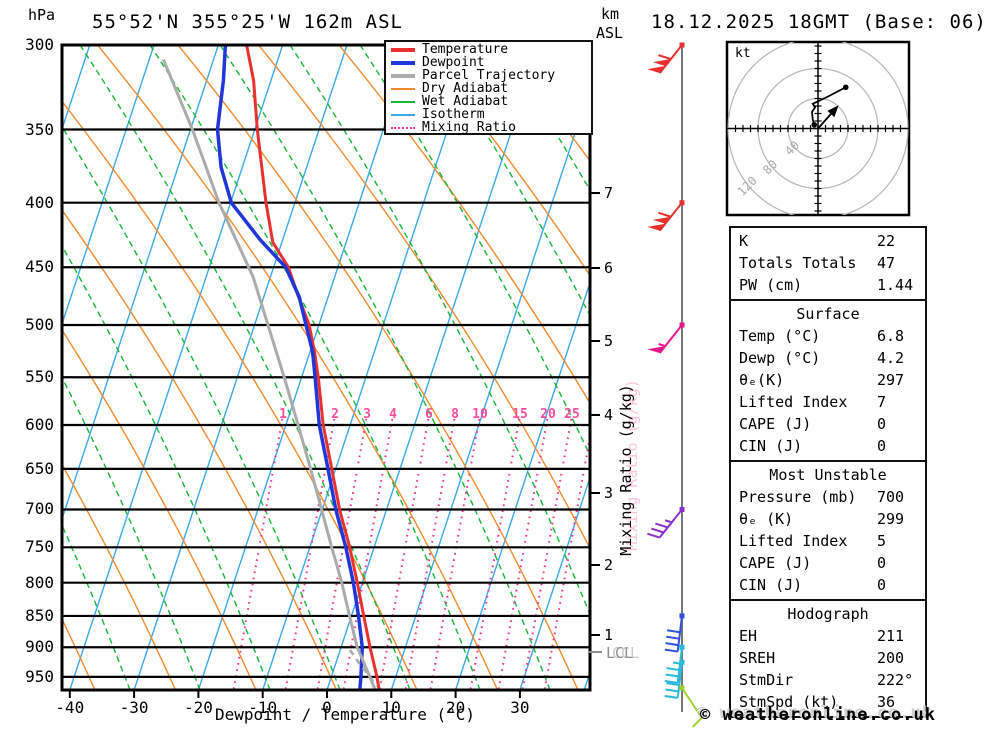 This screenshot has height=733, width=1000. I want to click on temp-tick-label: 10, so click(391, 707).